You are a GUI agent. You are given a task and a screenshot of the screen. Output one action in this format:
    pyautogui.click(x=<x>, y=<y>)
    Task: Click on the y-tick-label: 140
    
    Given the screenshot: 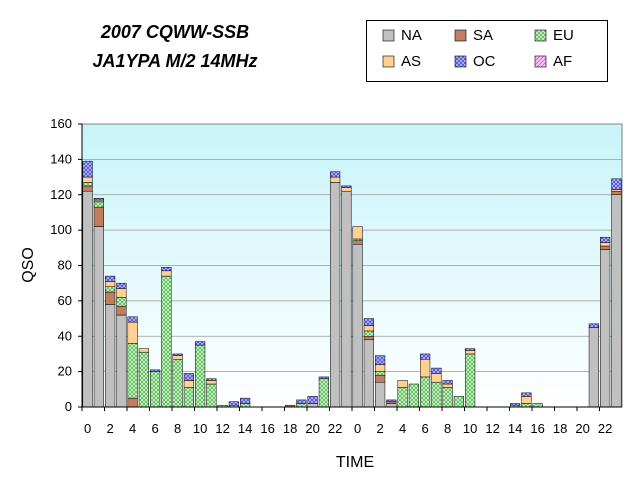 What is the action you would take?
    pyautogui.click(x=61, y=158)
    